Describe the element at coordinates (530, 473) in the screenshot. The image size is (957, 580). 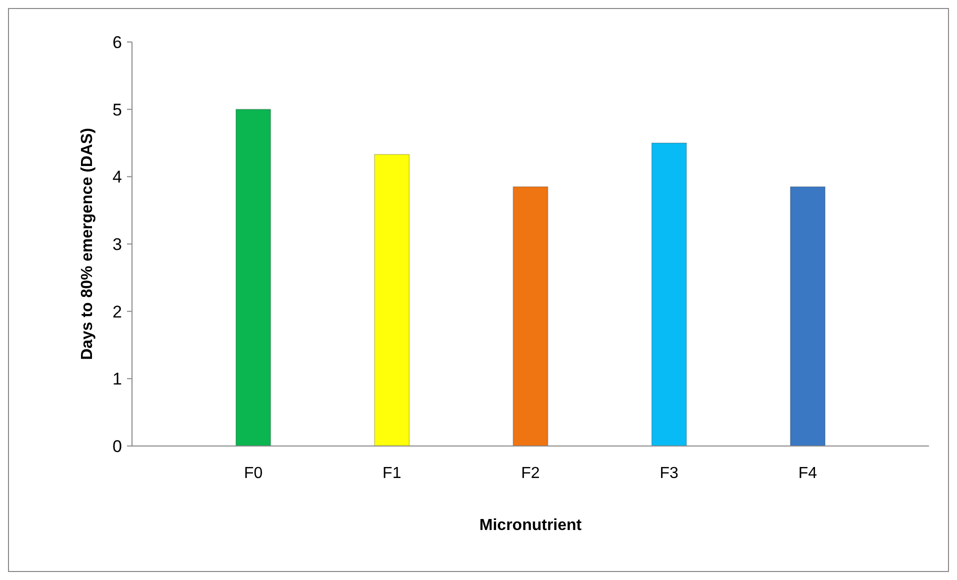
I see `x-tick-label: F2` at that location.